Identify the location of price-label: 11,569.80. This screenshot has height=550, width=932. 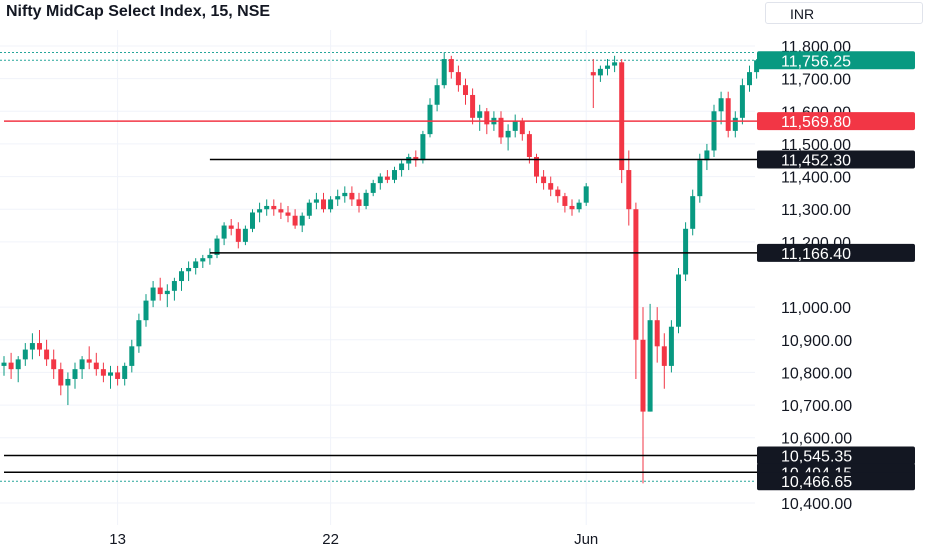
(816, 122).